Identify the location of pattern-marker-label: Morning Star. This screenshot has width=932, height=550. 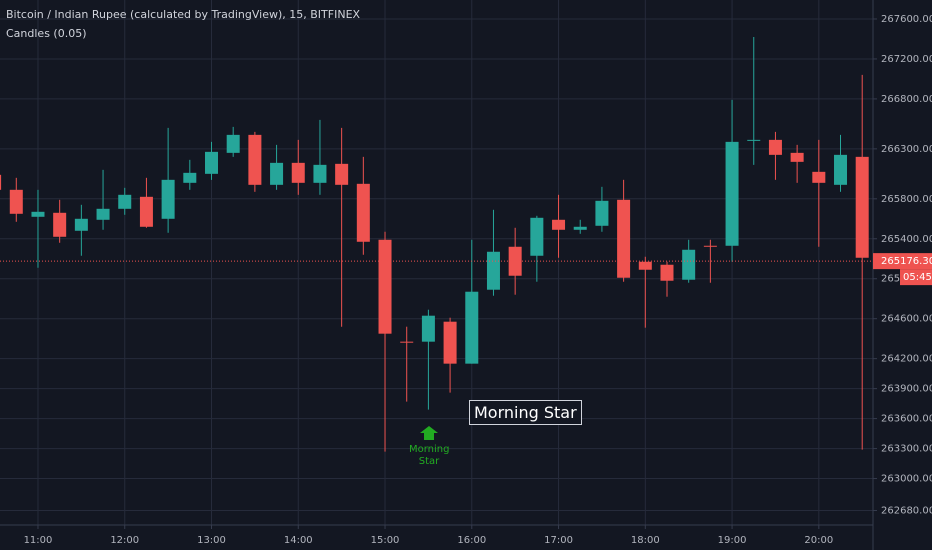
(429, 455).